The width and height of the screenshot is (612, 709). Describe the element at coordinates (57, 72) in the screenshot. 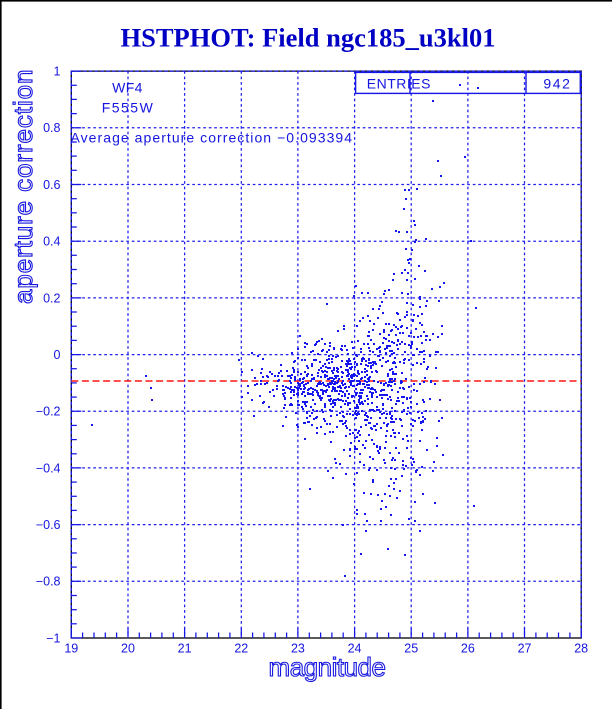

I see `svg-text: 1` at that location.